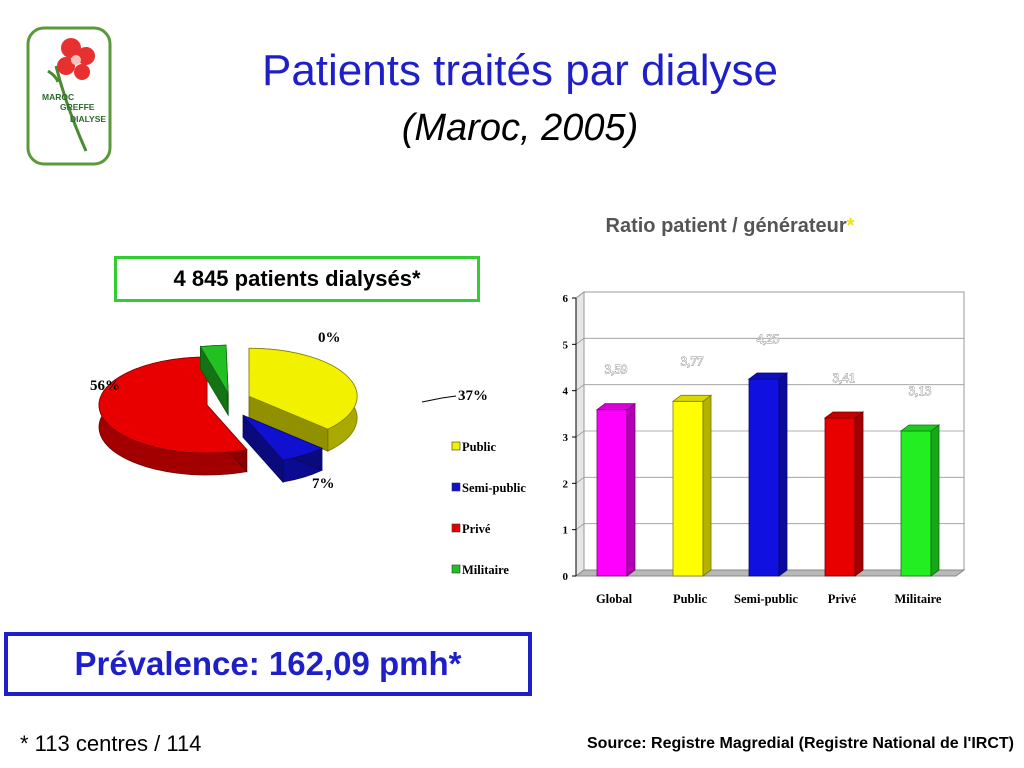 This screenshot has width=1024, height=768. I want to click on bar-value-label: 3,13, so click(920, 390).